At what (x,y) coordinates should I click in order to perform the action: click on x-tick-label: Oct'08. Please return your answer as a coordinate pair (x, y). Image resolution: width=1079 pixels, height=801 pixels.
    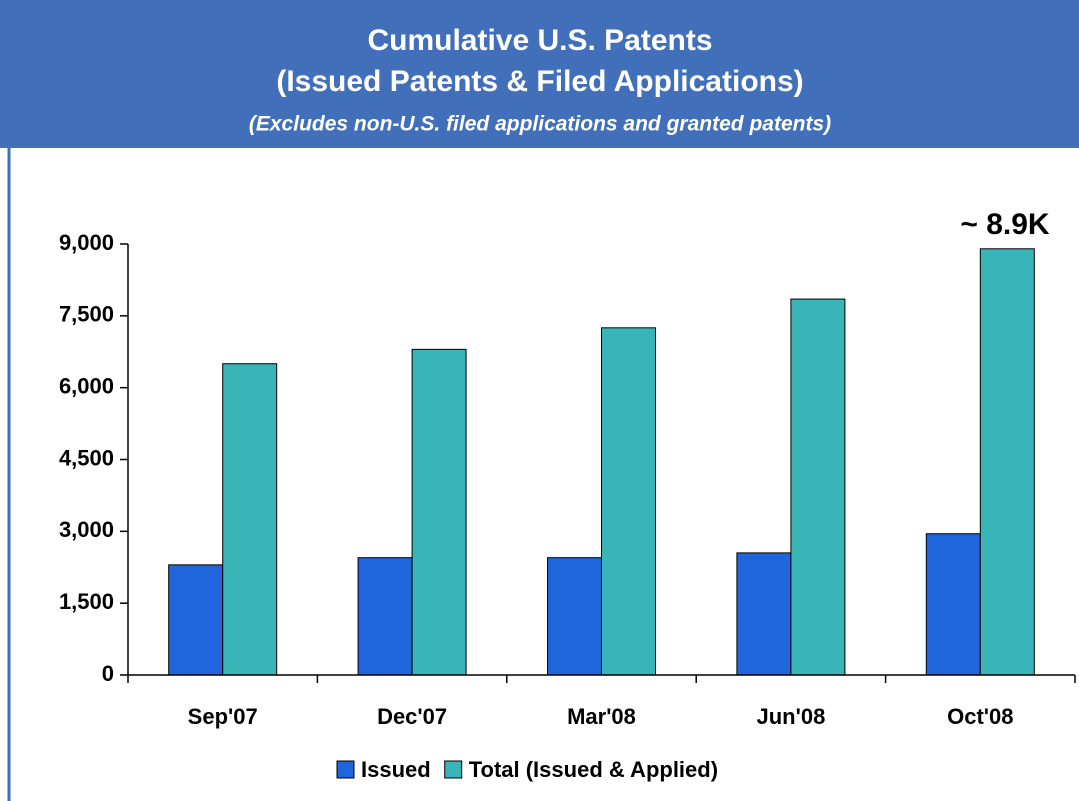
    Looking at the image, I should click on (980, 716).